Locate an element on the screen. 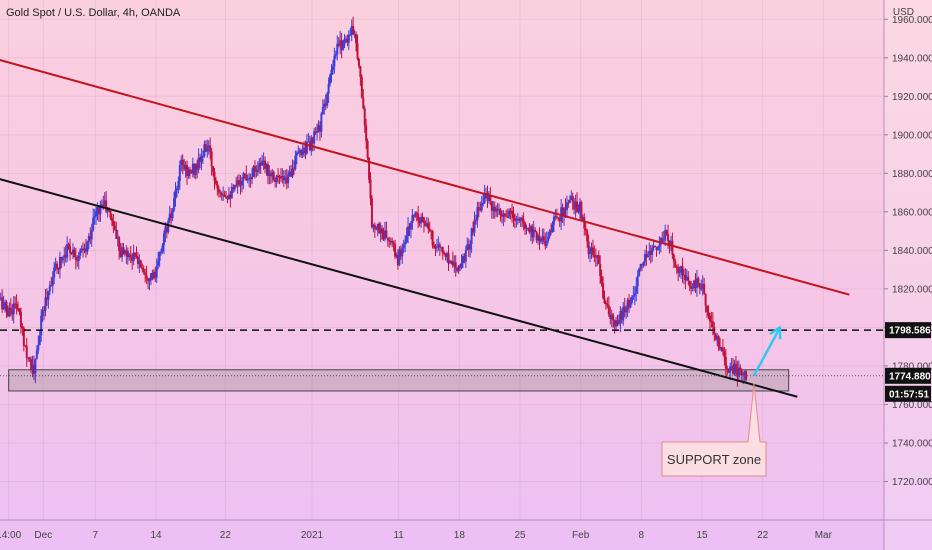  x-tick-label: Dec is located at coordinates (43, 535).